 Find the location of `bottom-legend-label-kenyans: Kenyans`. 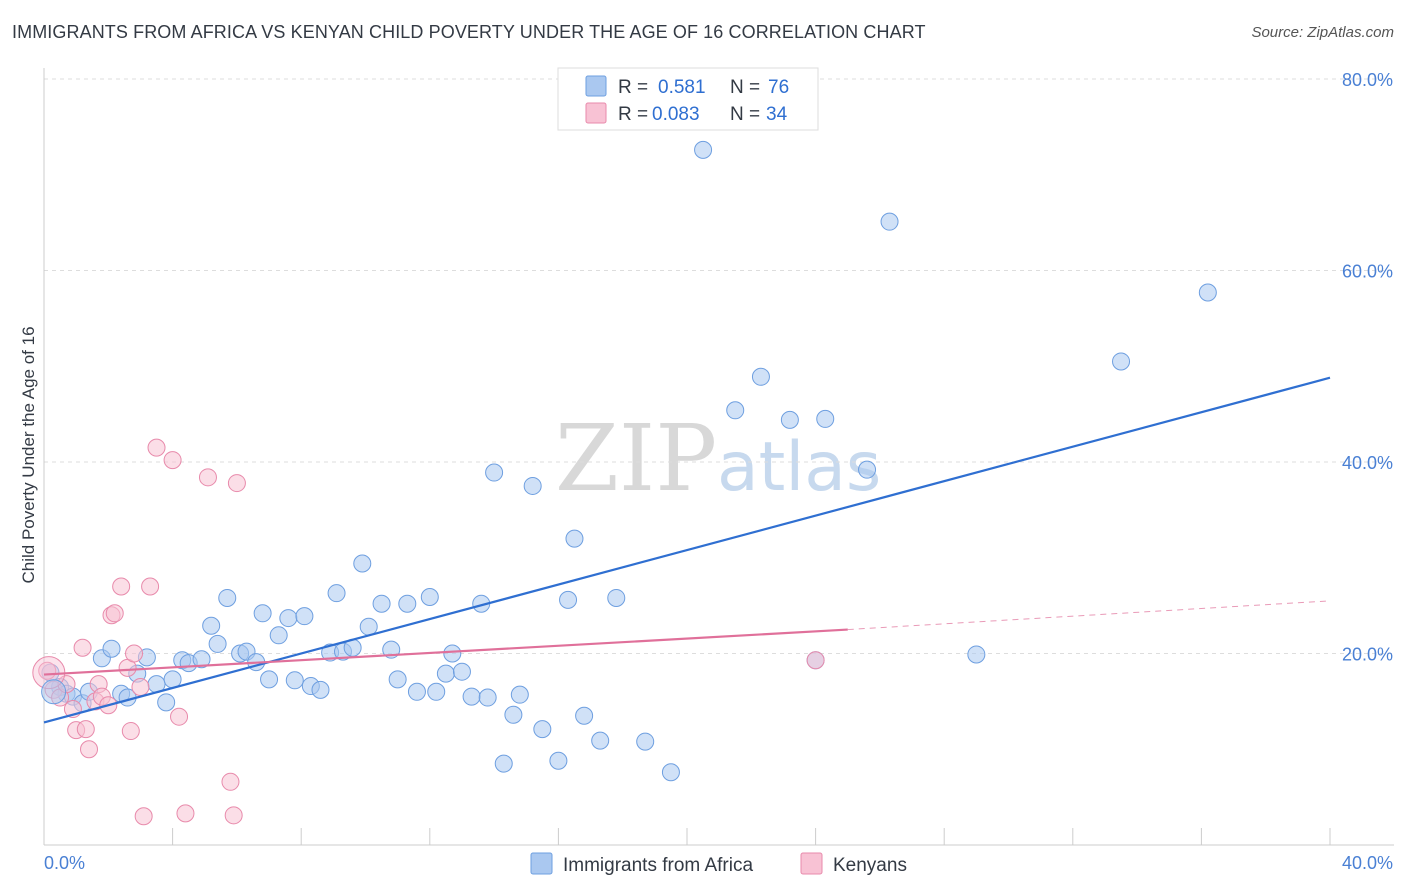

bottom-legend-label-kenyans: Kenyans is located at coordinates (870, 865).